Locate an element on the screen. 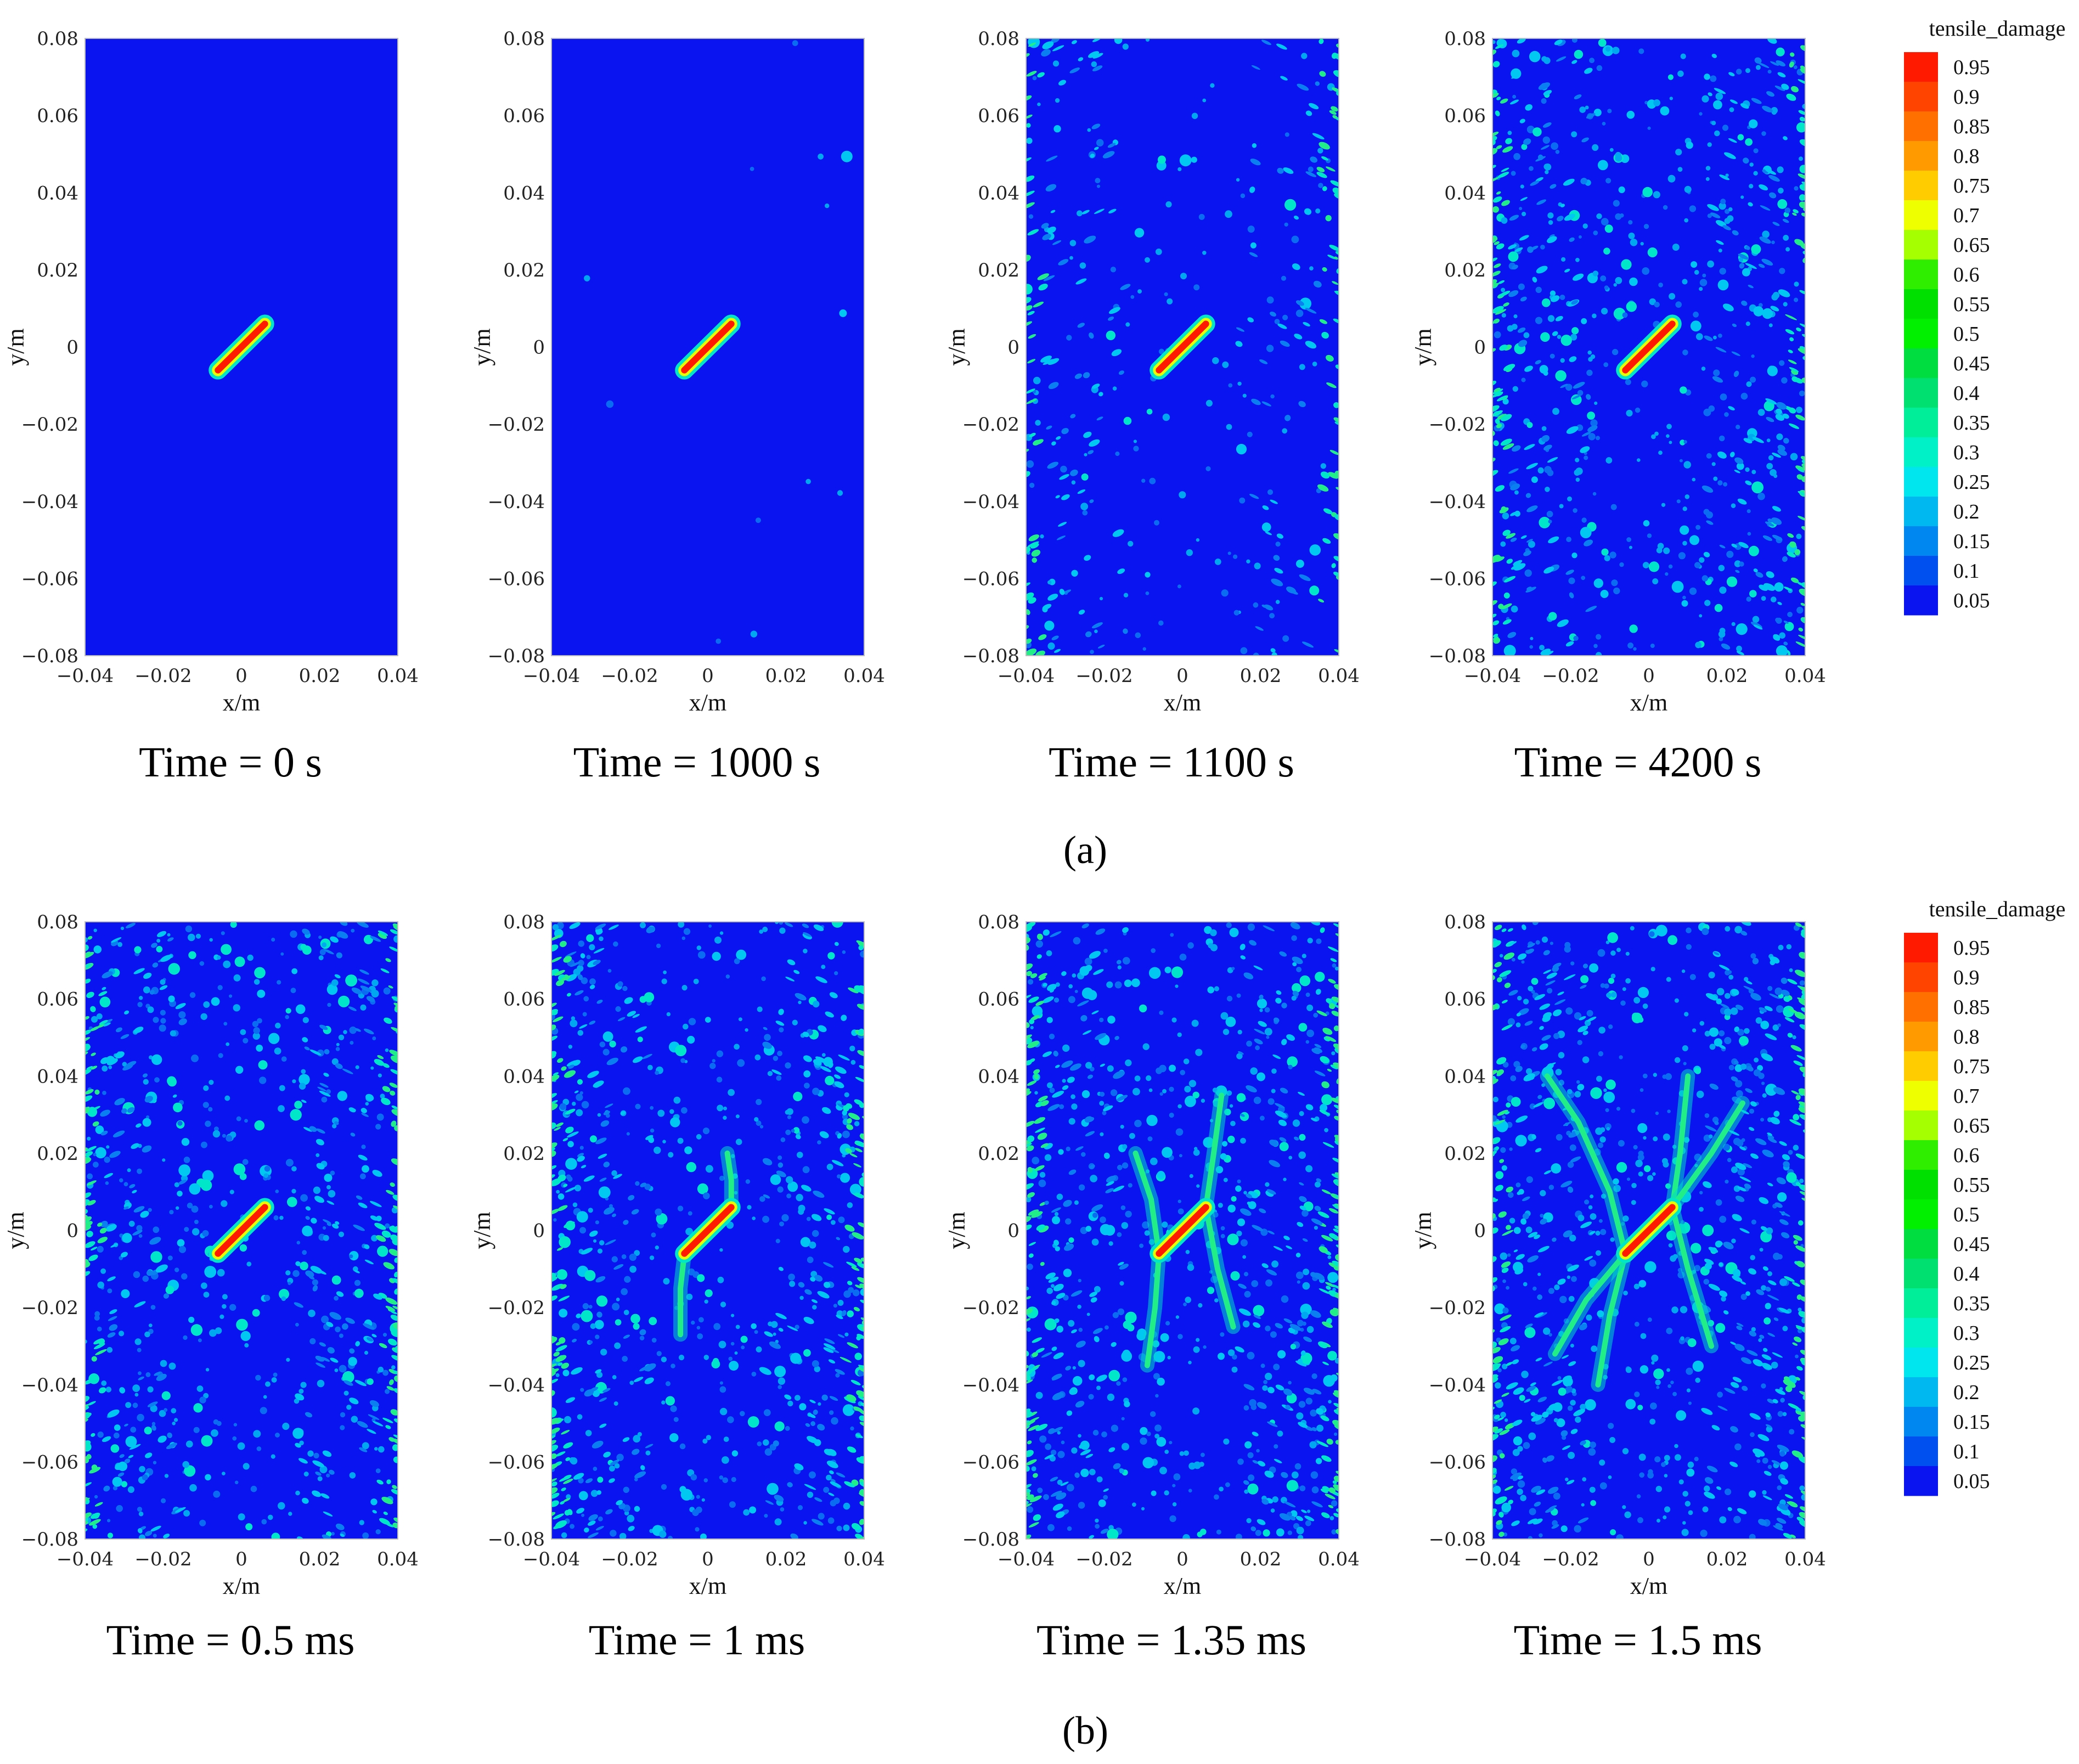 The image size is (2079, 1764). y-tick-label: −0.06 is located at coordinates (49, 1462).